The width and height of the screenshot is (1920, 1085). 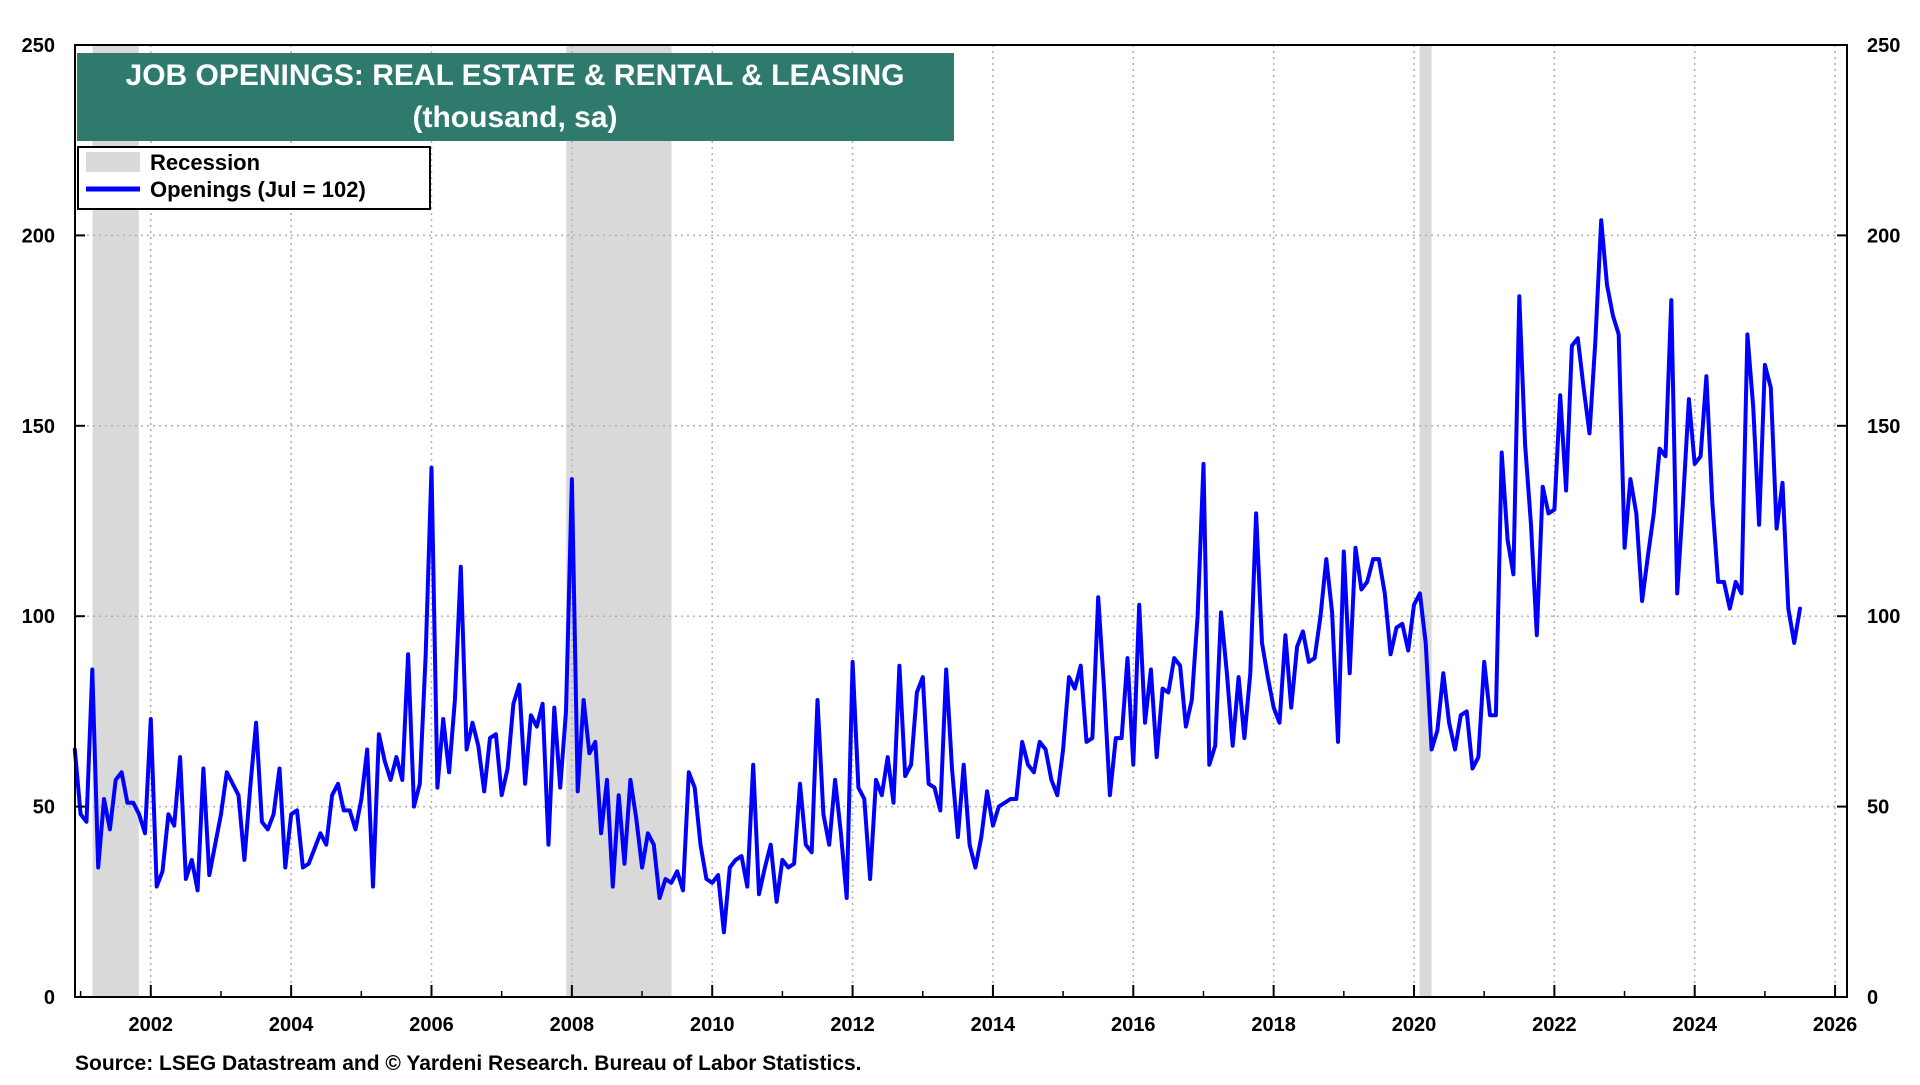 What do you see at coordinates (291, 1025) in the screenshot?
I see `x-tick-label-2004: 2004` at bounding box center [291, 1025].